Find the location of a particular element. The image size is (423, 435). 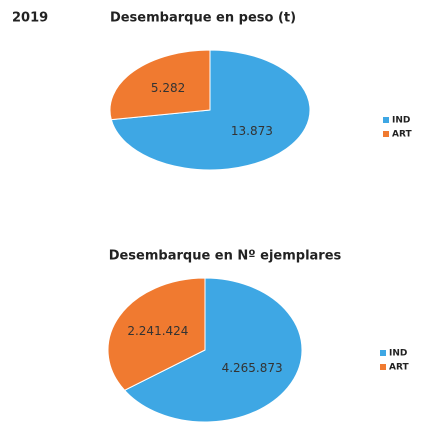

year-label: 2019 is located at coordinates (30, 18).